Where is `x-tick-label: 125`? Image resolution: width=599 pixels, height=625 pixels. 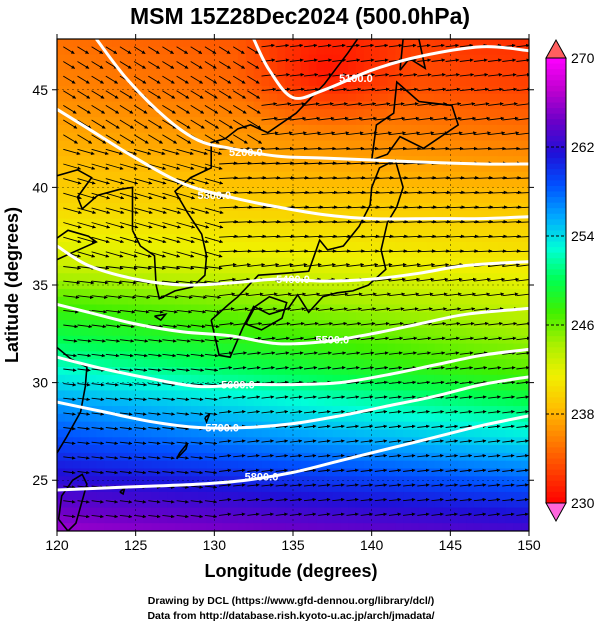
x-tick-label: 125 is located at coordinates (136, 545).